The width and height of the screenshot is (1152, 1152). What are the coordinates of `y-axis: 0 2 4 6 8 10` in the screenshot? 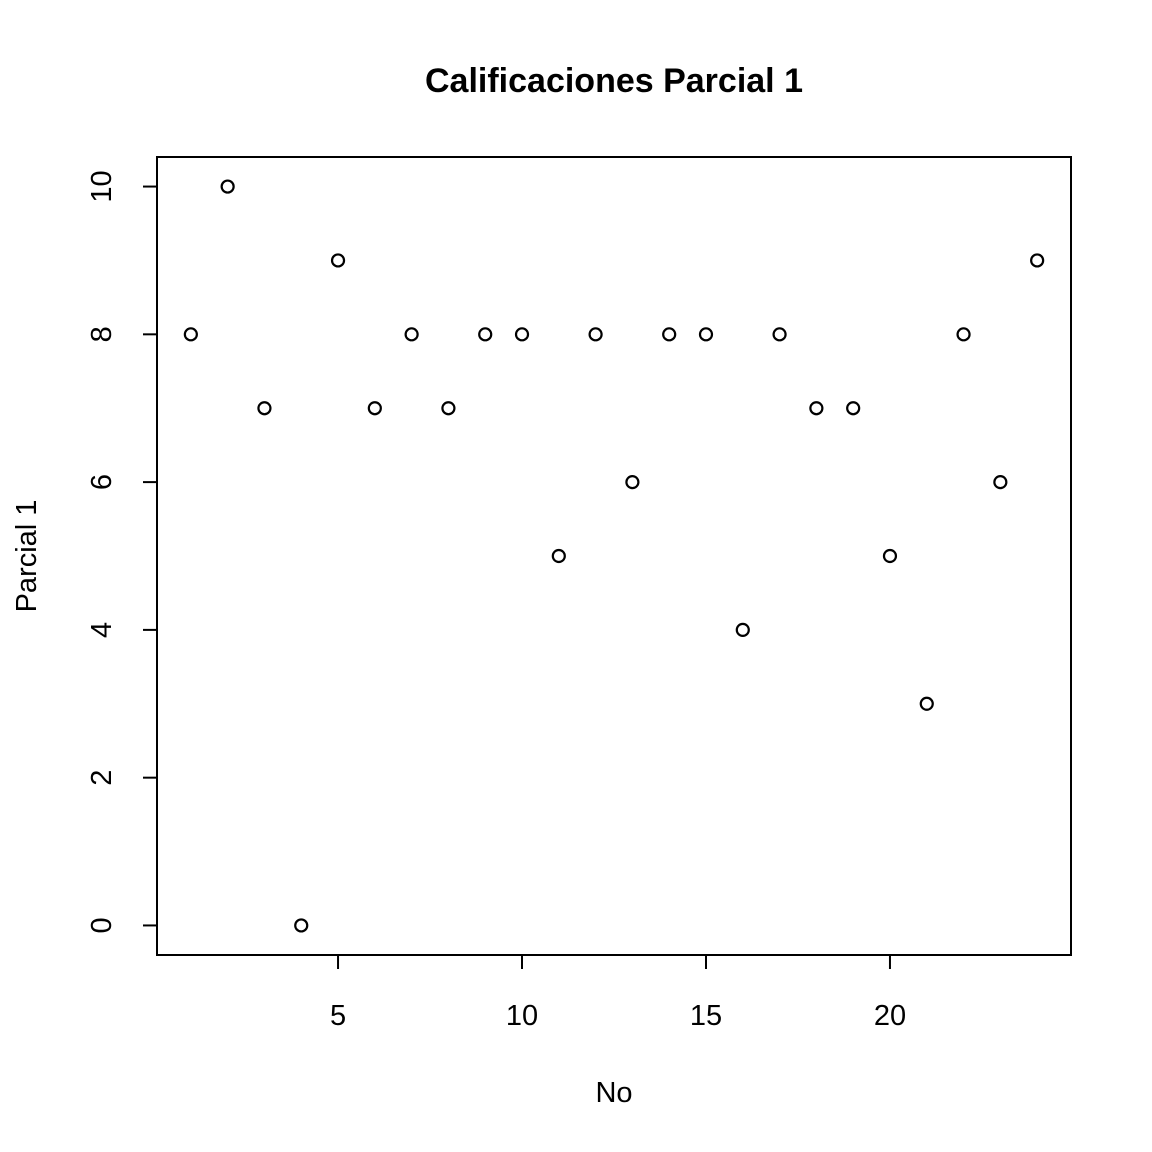 It's located at (122, 552).